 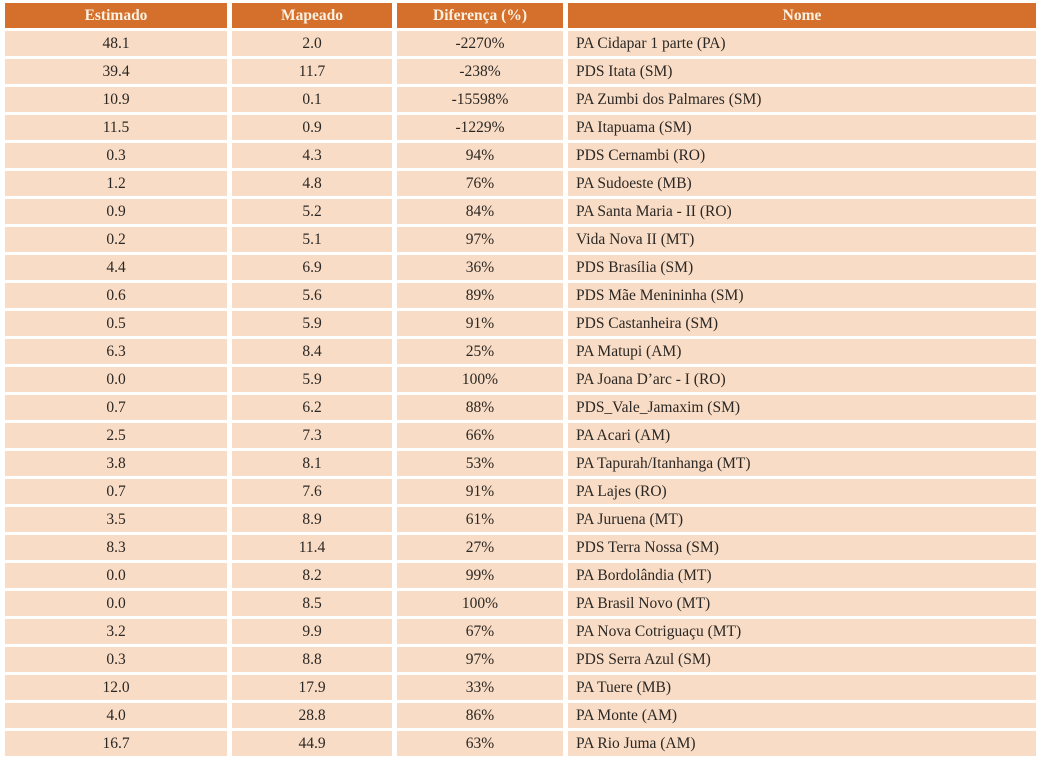 What do you see at coordinates (480, 211) in the screenshot?
I see `cell-diferenca: 84%` at bounding box center [480, 211].